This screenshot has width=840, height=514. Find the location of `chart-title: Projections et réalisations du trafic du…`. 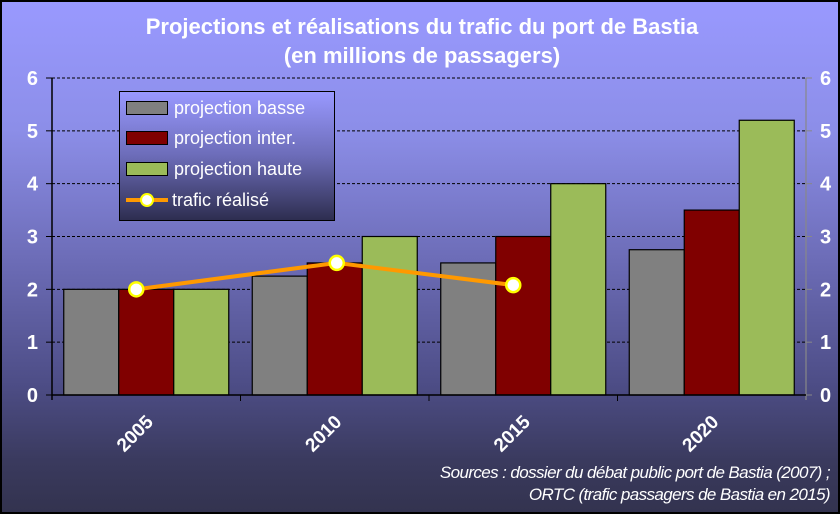

chart-title: Projections et réalisations du trafic du… is located at coordinates (422, 26).